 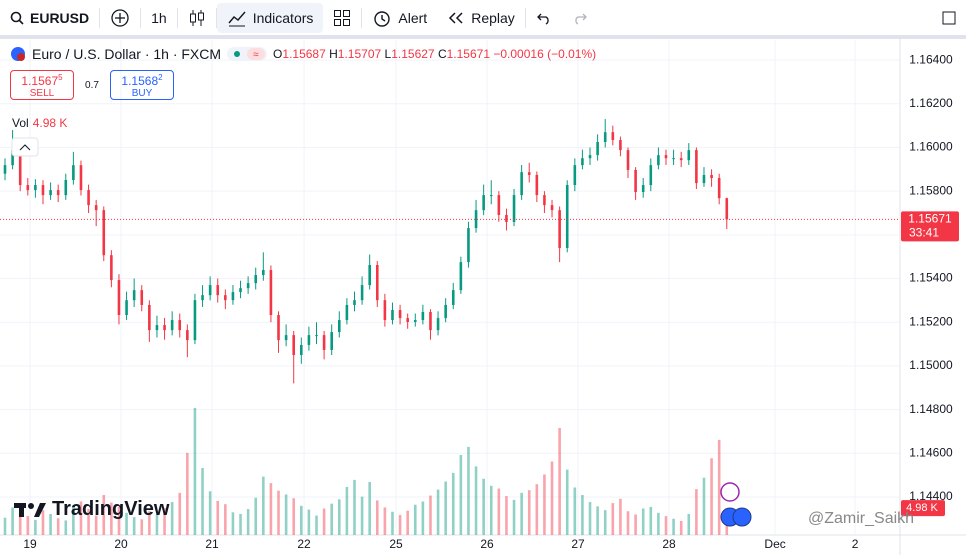 I want to click on flag-icon, so click(x=18, y=54).